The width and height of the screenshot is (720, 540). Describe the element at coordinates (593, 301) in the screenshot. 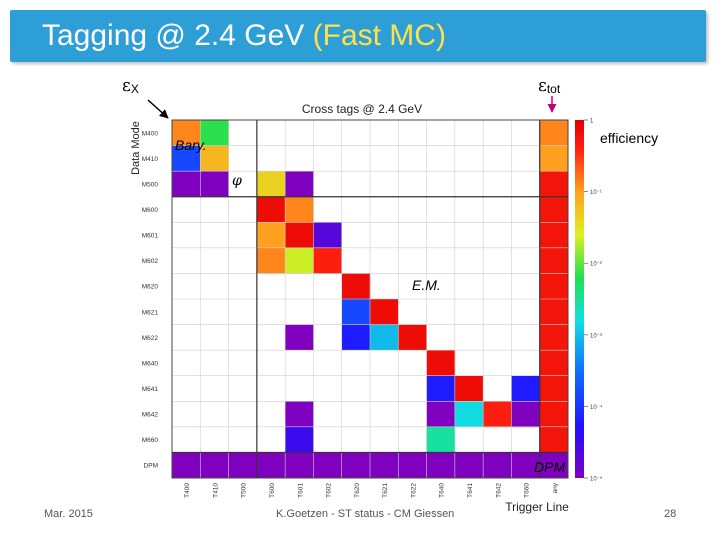

I see `colorbar-ticks: 1 10⁻¹ 10⁻² 10⁻³ 10⁻⁴ 10⁻⁵` at that location.